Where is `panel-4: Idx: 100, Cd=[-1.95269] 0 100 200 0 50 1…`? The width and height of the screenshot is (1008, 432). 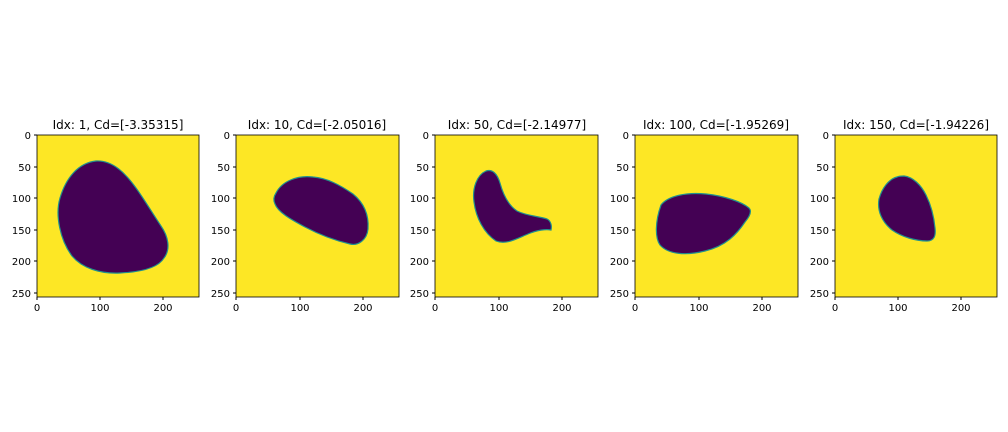 panel-4: Idx: 100, Cd=[-1.95269] 0 100 200 0 50 1… is located at coordinates (704, 216).